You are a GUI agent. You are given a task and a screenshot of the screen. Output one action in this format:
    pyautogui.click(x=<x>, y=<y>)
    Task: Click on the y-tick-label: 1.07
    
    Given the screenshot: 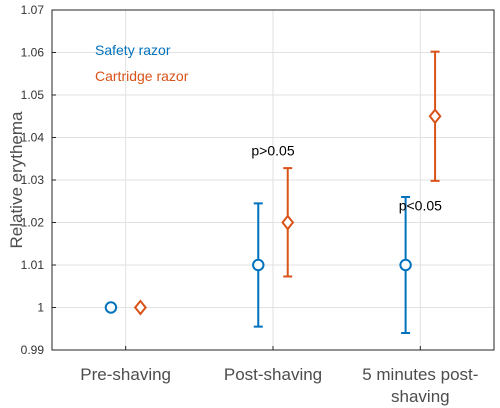 What is the action you would take?
    pyautogui.click(x=33, y=10)
    